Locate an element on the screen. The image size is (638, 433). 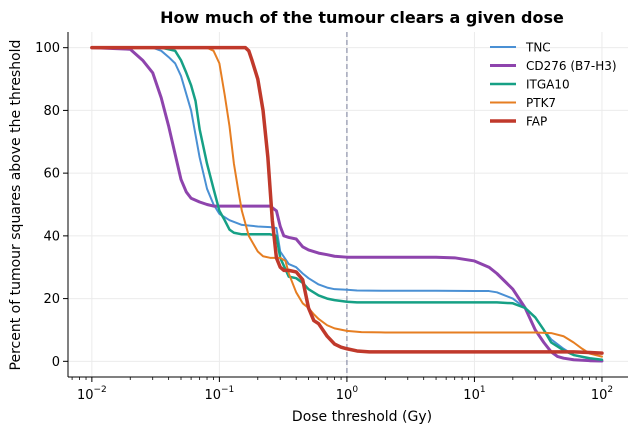
y-ticks: 0 20 40 60 80 100 is located at coordinates (51, 205).